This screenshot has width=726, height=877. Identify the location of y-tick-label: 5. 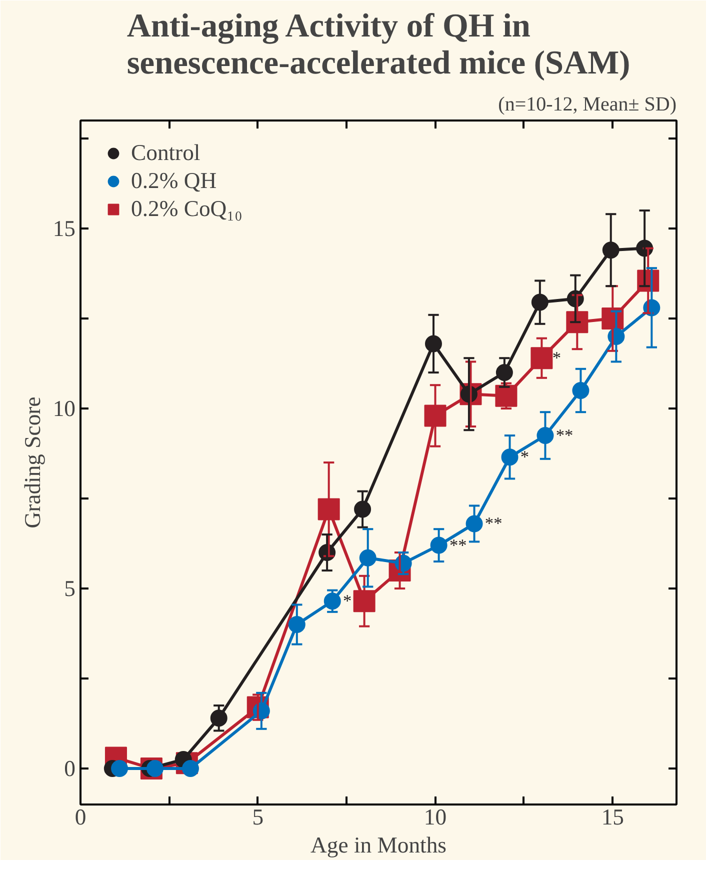
(70, 588).